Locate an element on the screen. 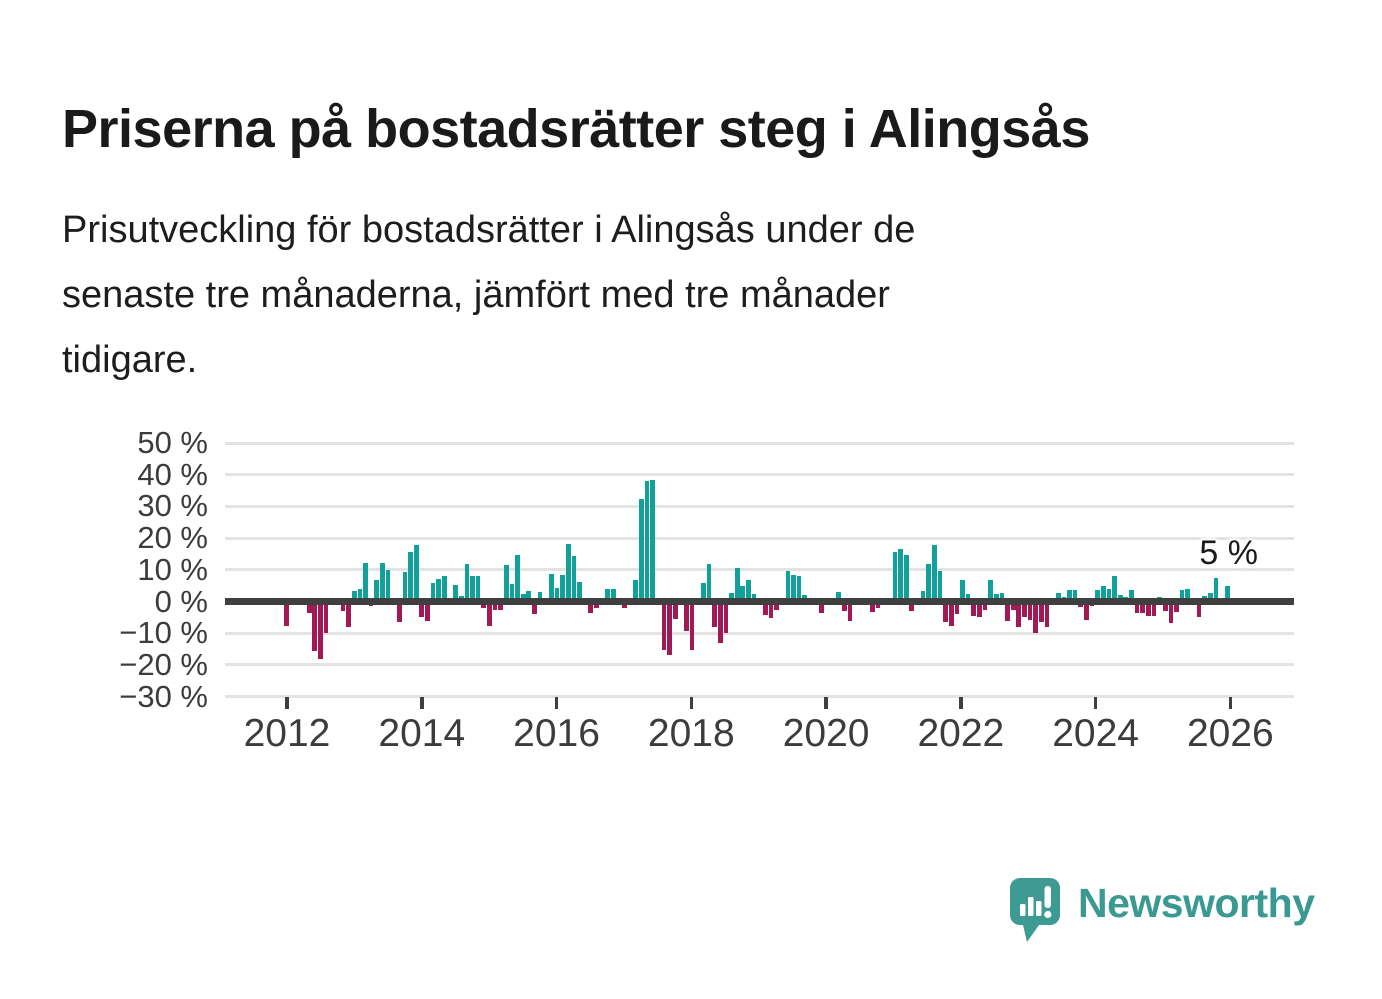  x-axis-label: 2012 is located at coordinates (287, 733).